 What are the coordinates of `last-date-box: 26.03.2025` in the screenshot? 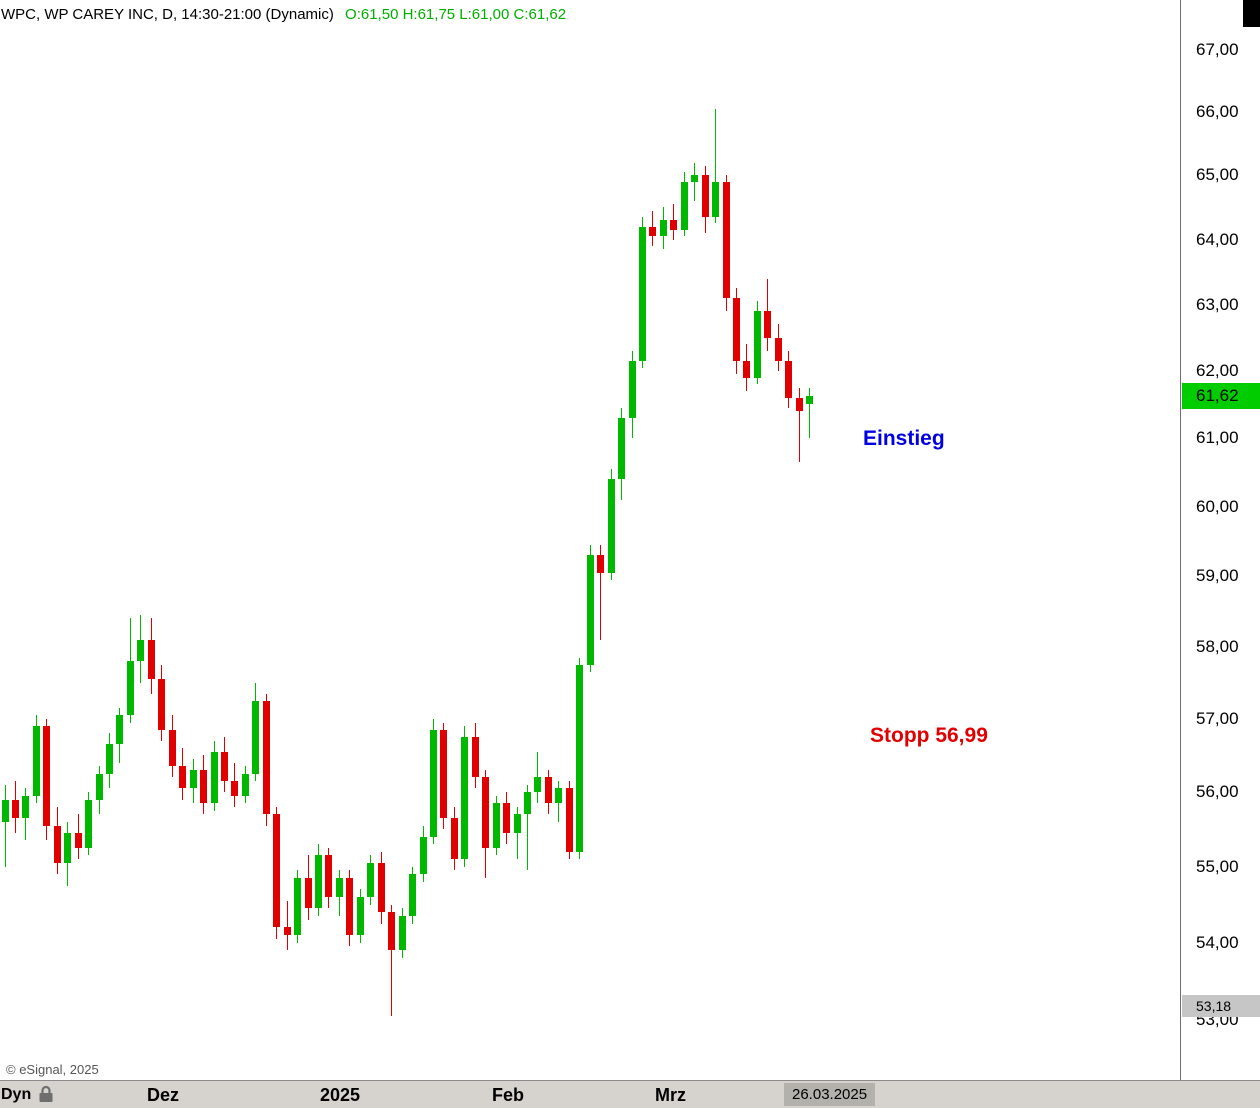 It's located at (830, 1094).